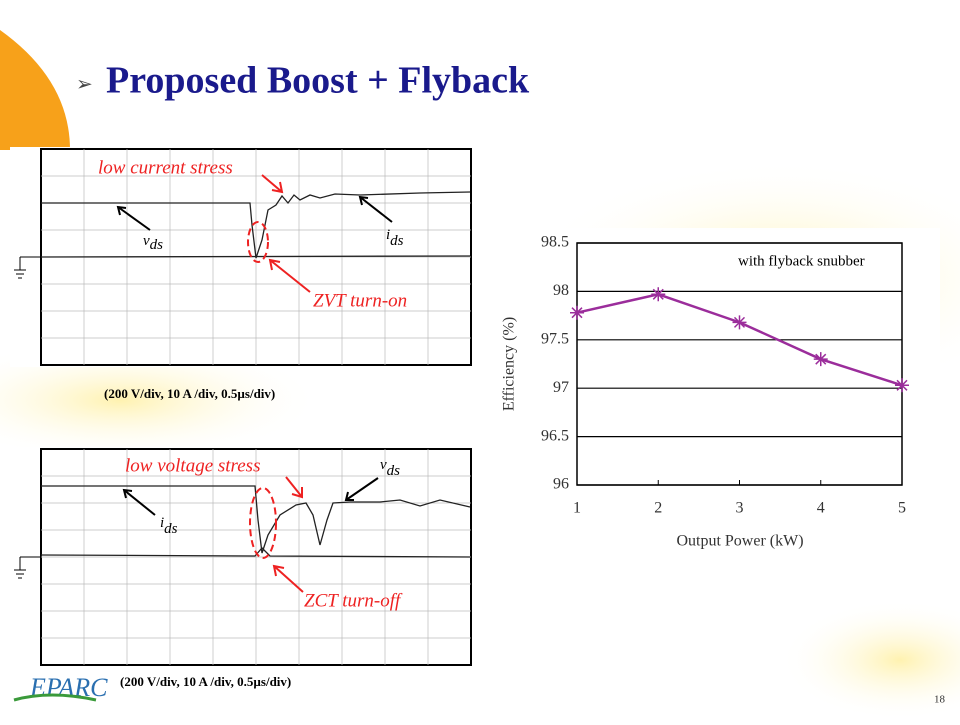 The image size is (960, 725). Describe the element at coordinates (509, 364) in the screenshot. I see `y-axis-label: Efficiency (%)` at that location.